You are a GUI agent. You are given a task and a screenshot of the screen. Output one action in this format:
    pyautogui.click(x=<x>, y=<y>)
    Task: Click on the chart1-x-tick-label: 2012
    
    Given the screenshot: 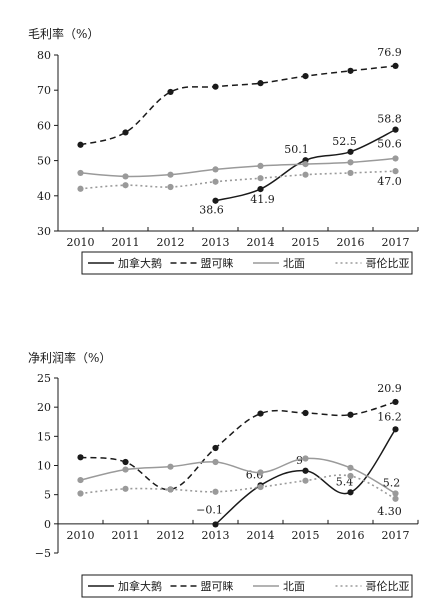 What is the action you would take?
    pyautogui.click(x=171, y=242)
    